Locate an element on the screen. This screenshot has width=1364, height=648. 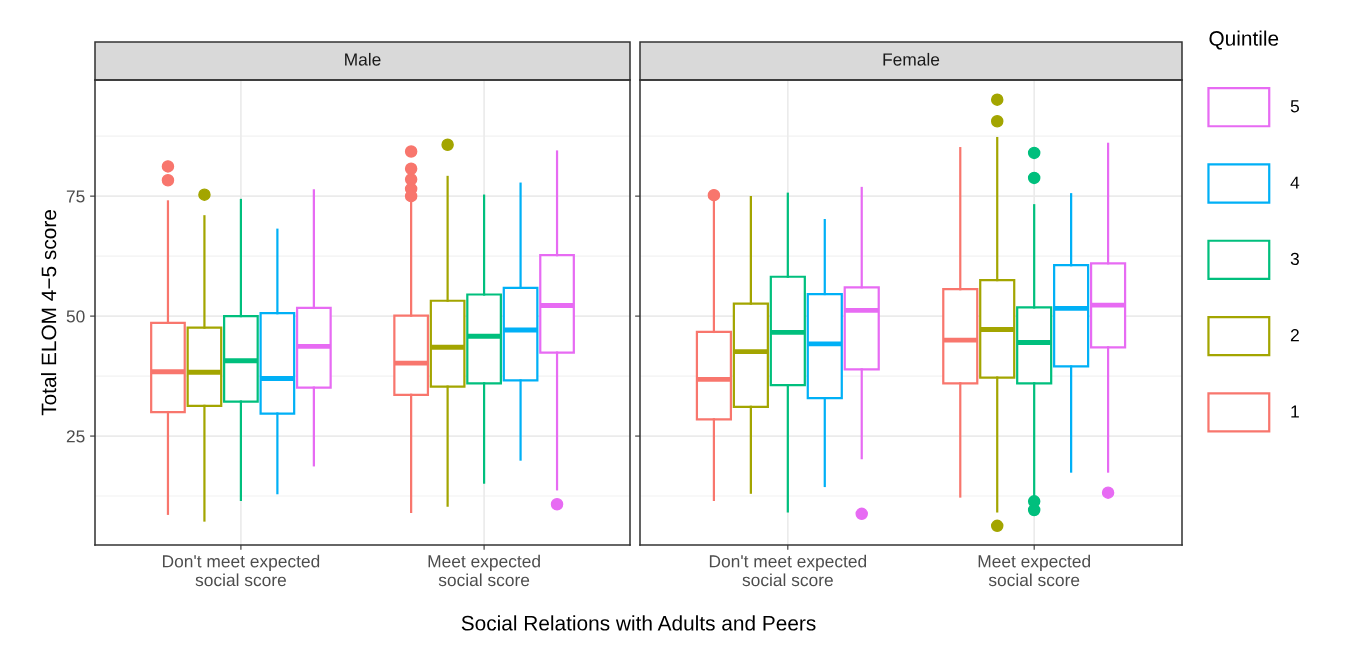
chart-title: Male is located at coordinates (363, 59).